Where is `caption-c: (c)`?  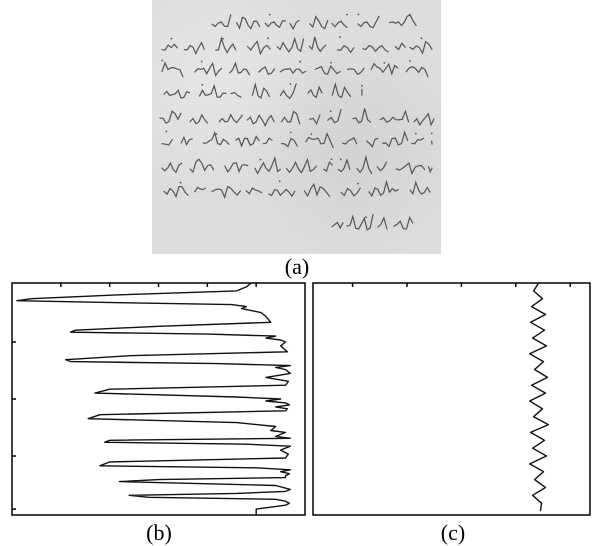 caption-c: (c) is located at coordinates (453, 532).